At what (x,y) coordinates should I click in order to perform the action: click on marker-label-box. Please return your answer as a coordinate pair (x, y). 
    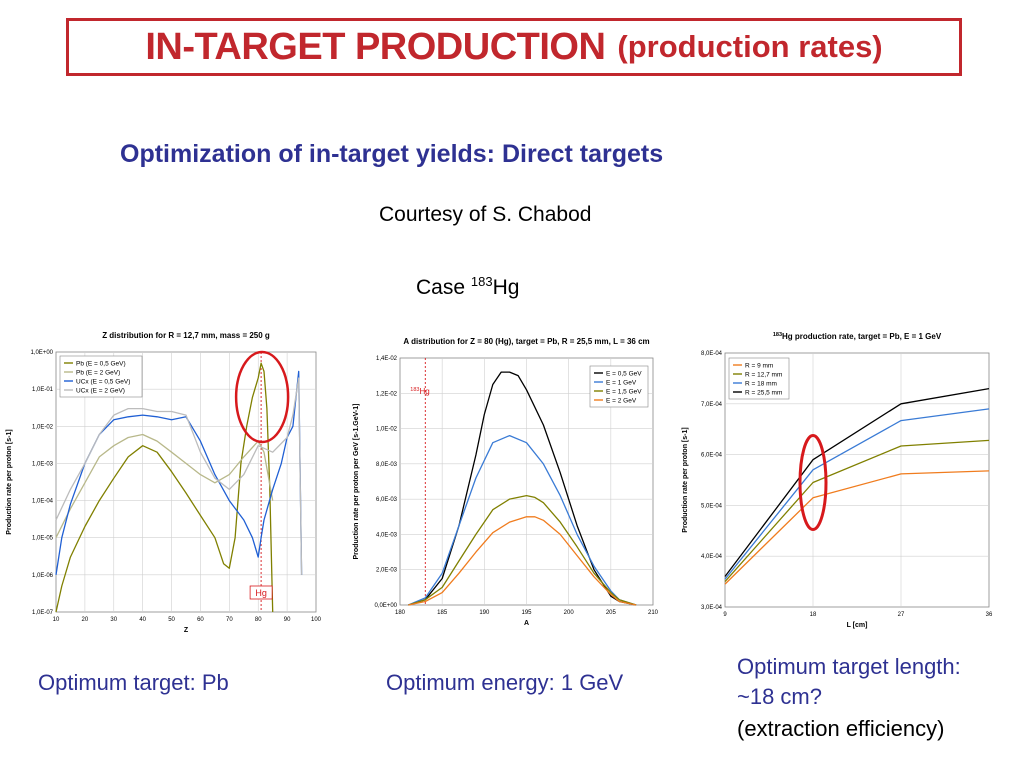
    Looking at the image, I should click on (261, 592).